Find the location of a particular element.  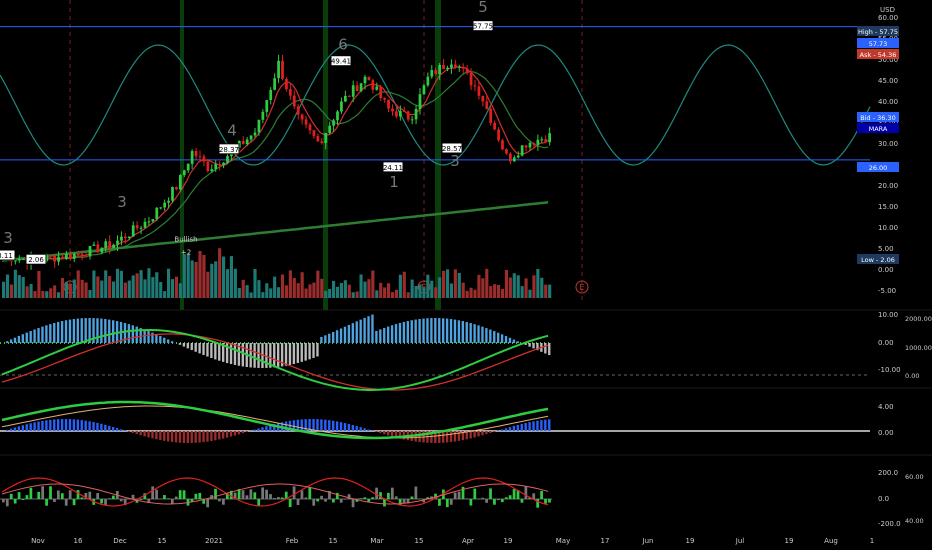

price-label-text: 28.37 is located at coordinates (229, 150).